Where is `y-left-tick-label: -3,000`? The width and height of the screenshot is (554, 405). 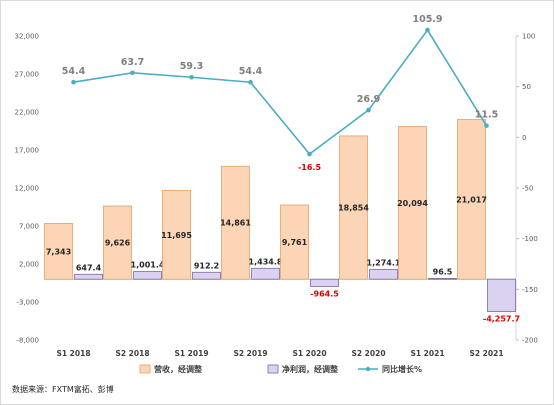
y-left-tick-label: -3,000 is located at coordinates (27, 303).